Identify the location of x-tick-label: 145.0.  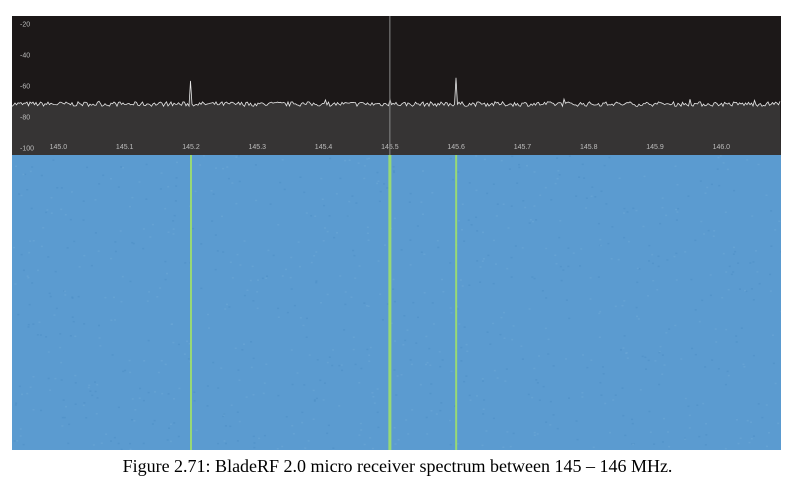
(59, 147).